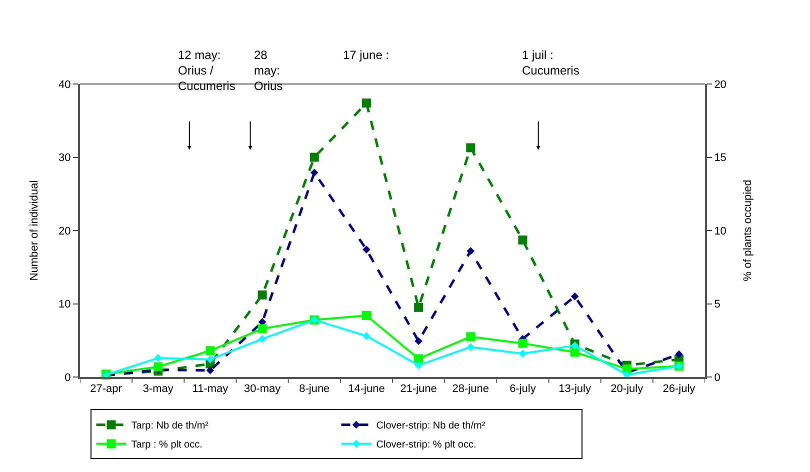  What do you see at coordinates (418, 389) in the screenshot?
I see `x-tick-label: 21-june` at bounding box center [418, 389].